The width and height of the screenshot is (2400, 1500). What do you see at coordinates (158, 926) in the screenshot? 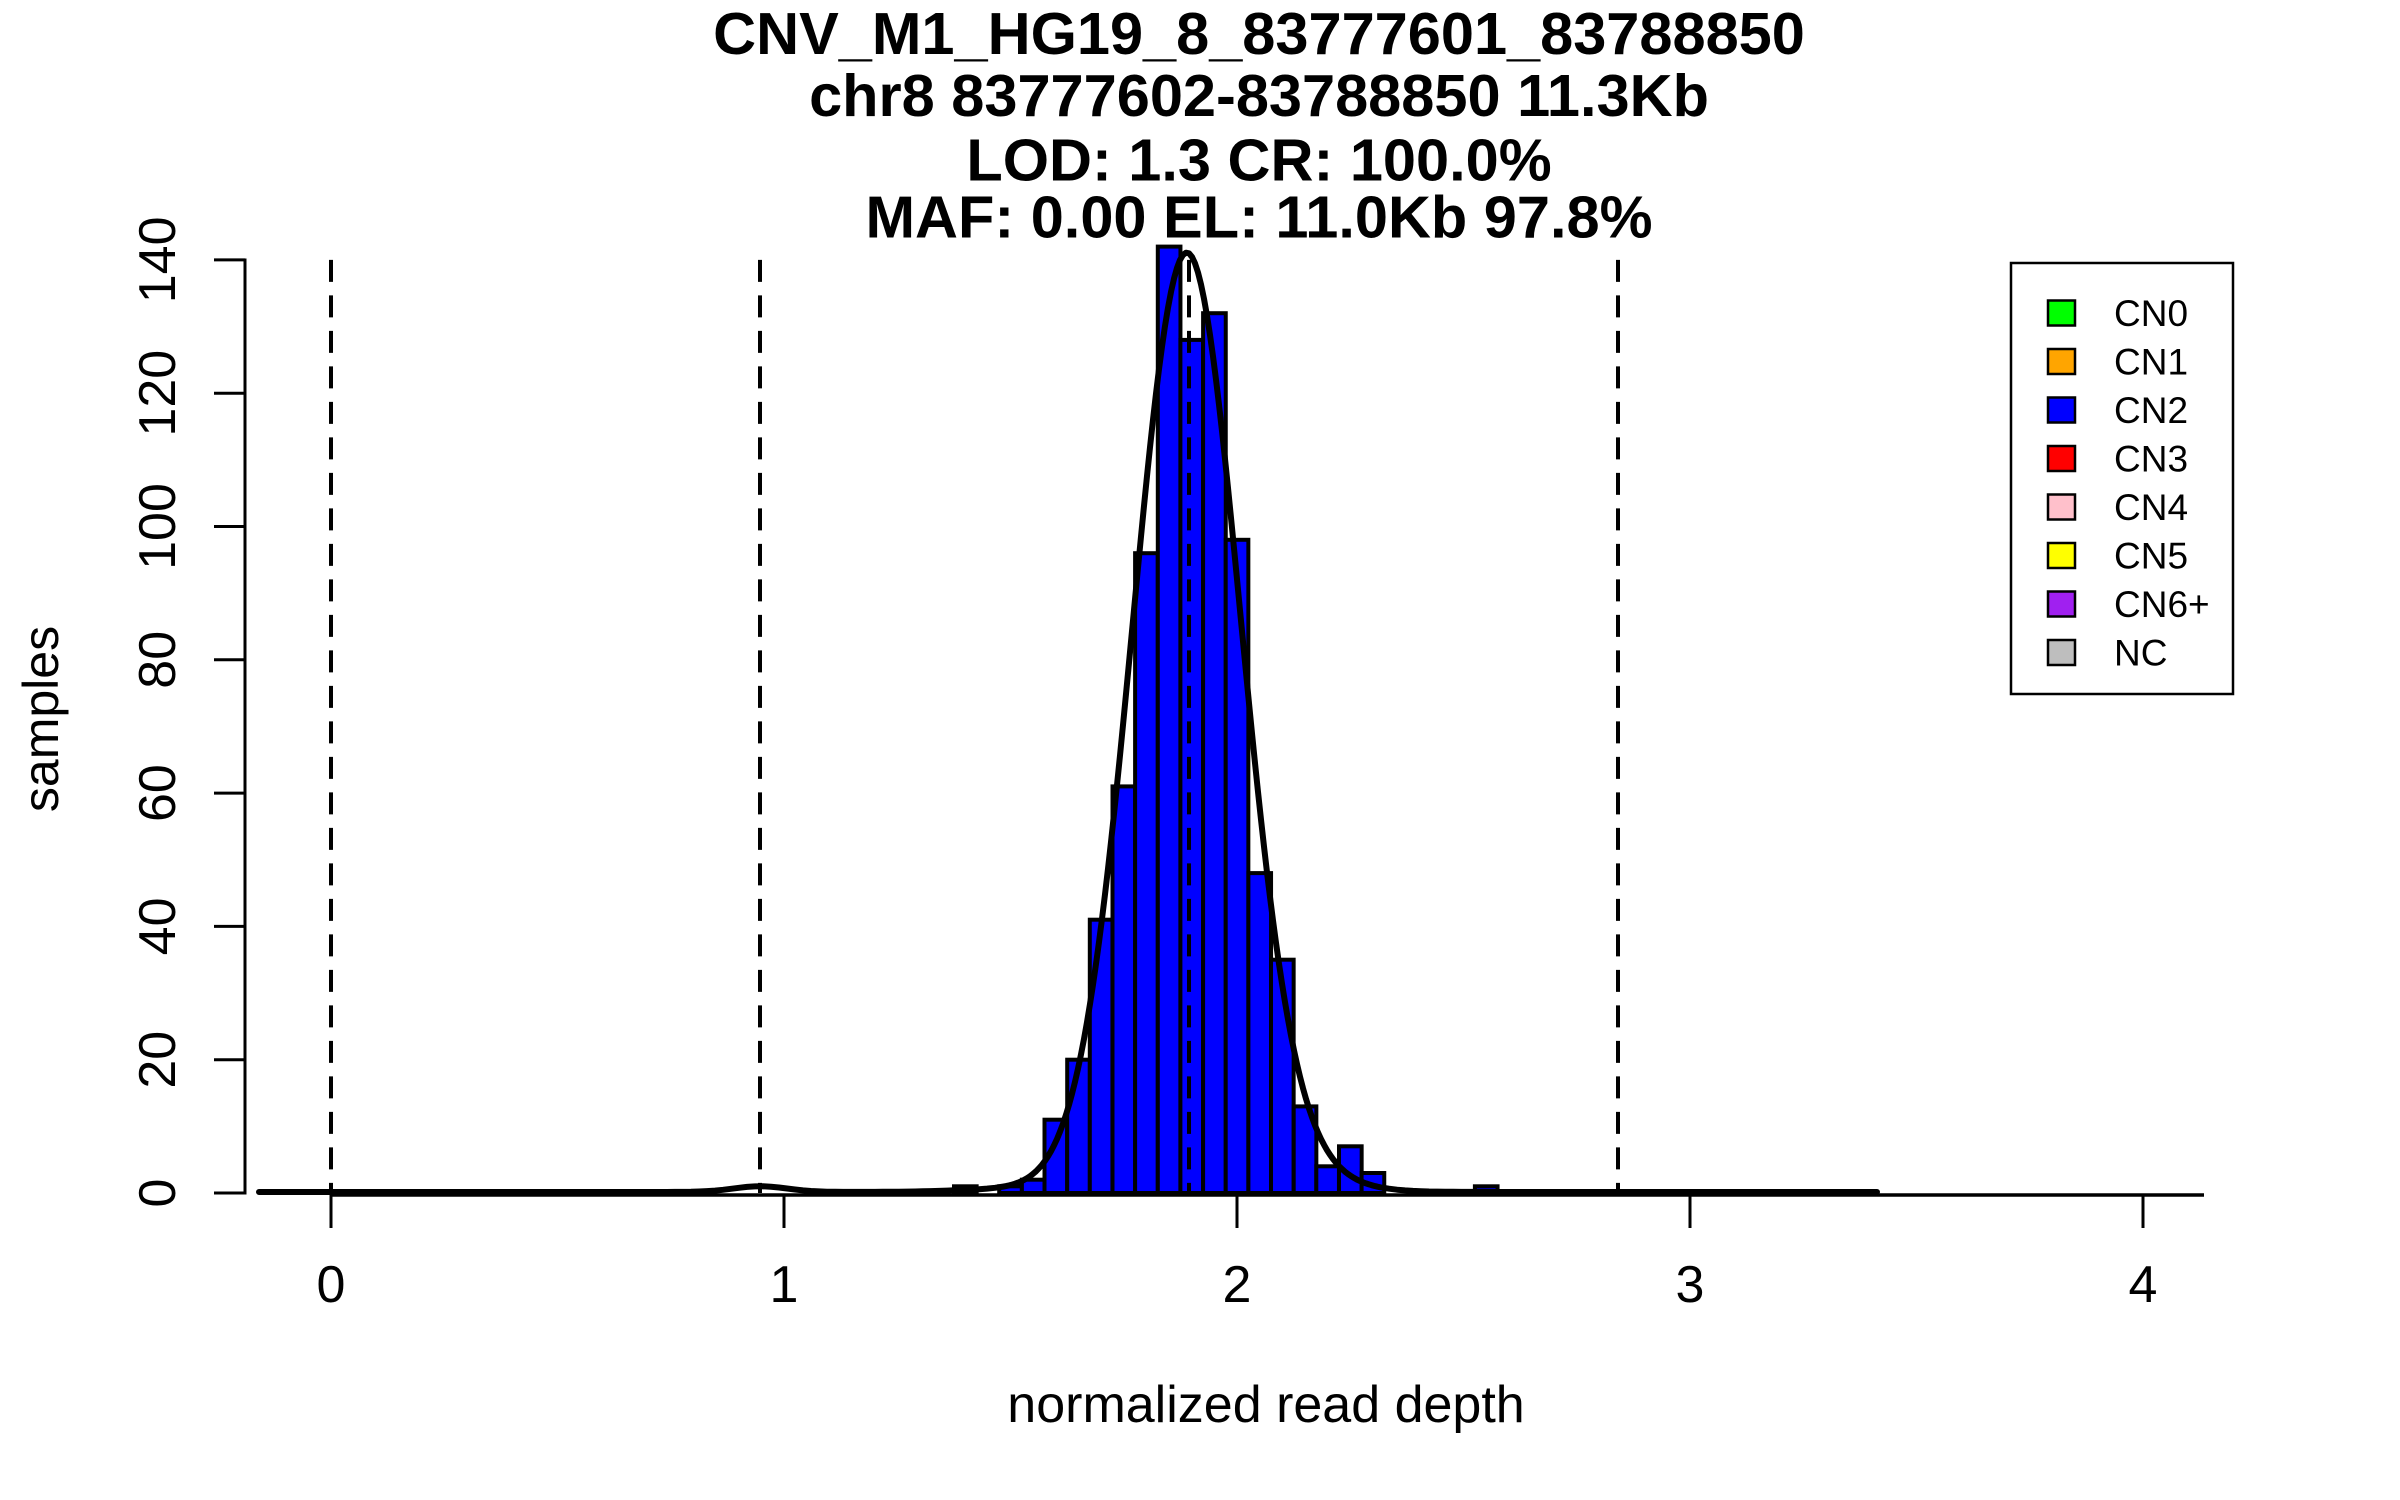
I see `svg-text: 40` at bounding box center [158, 926].